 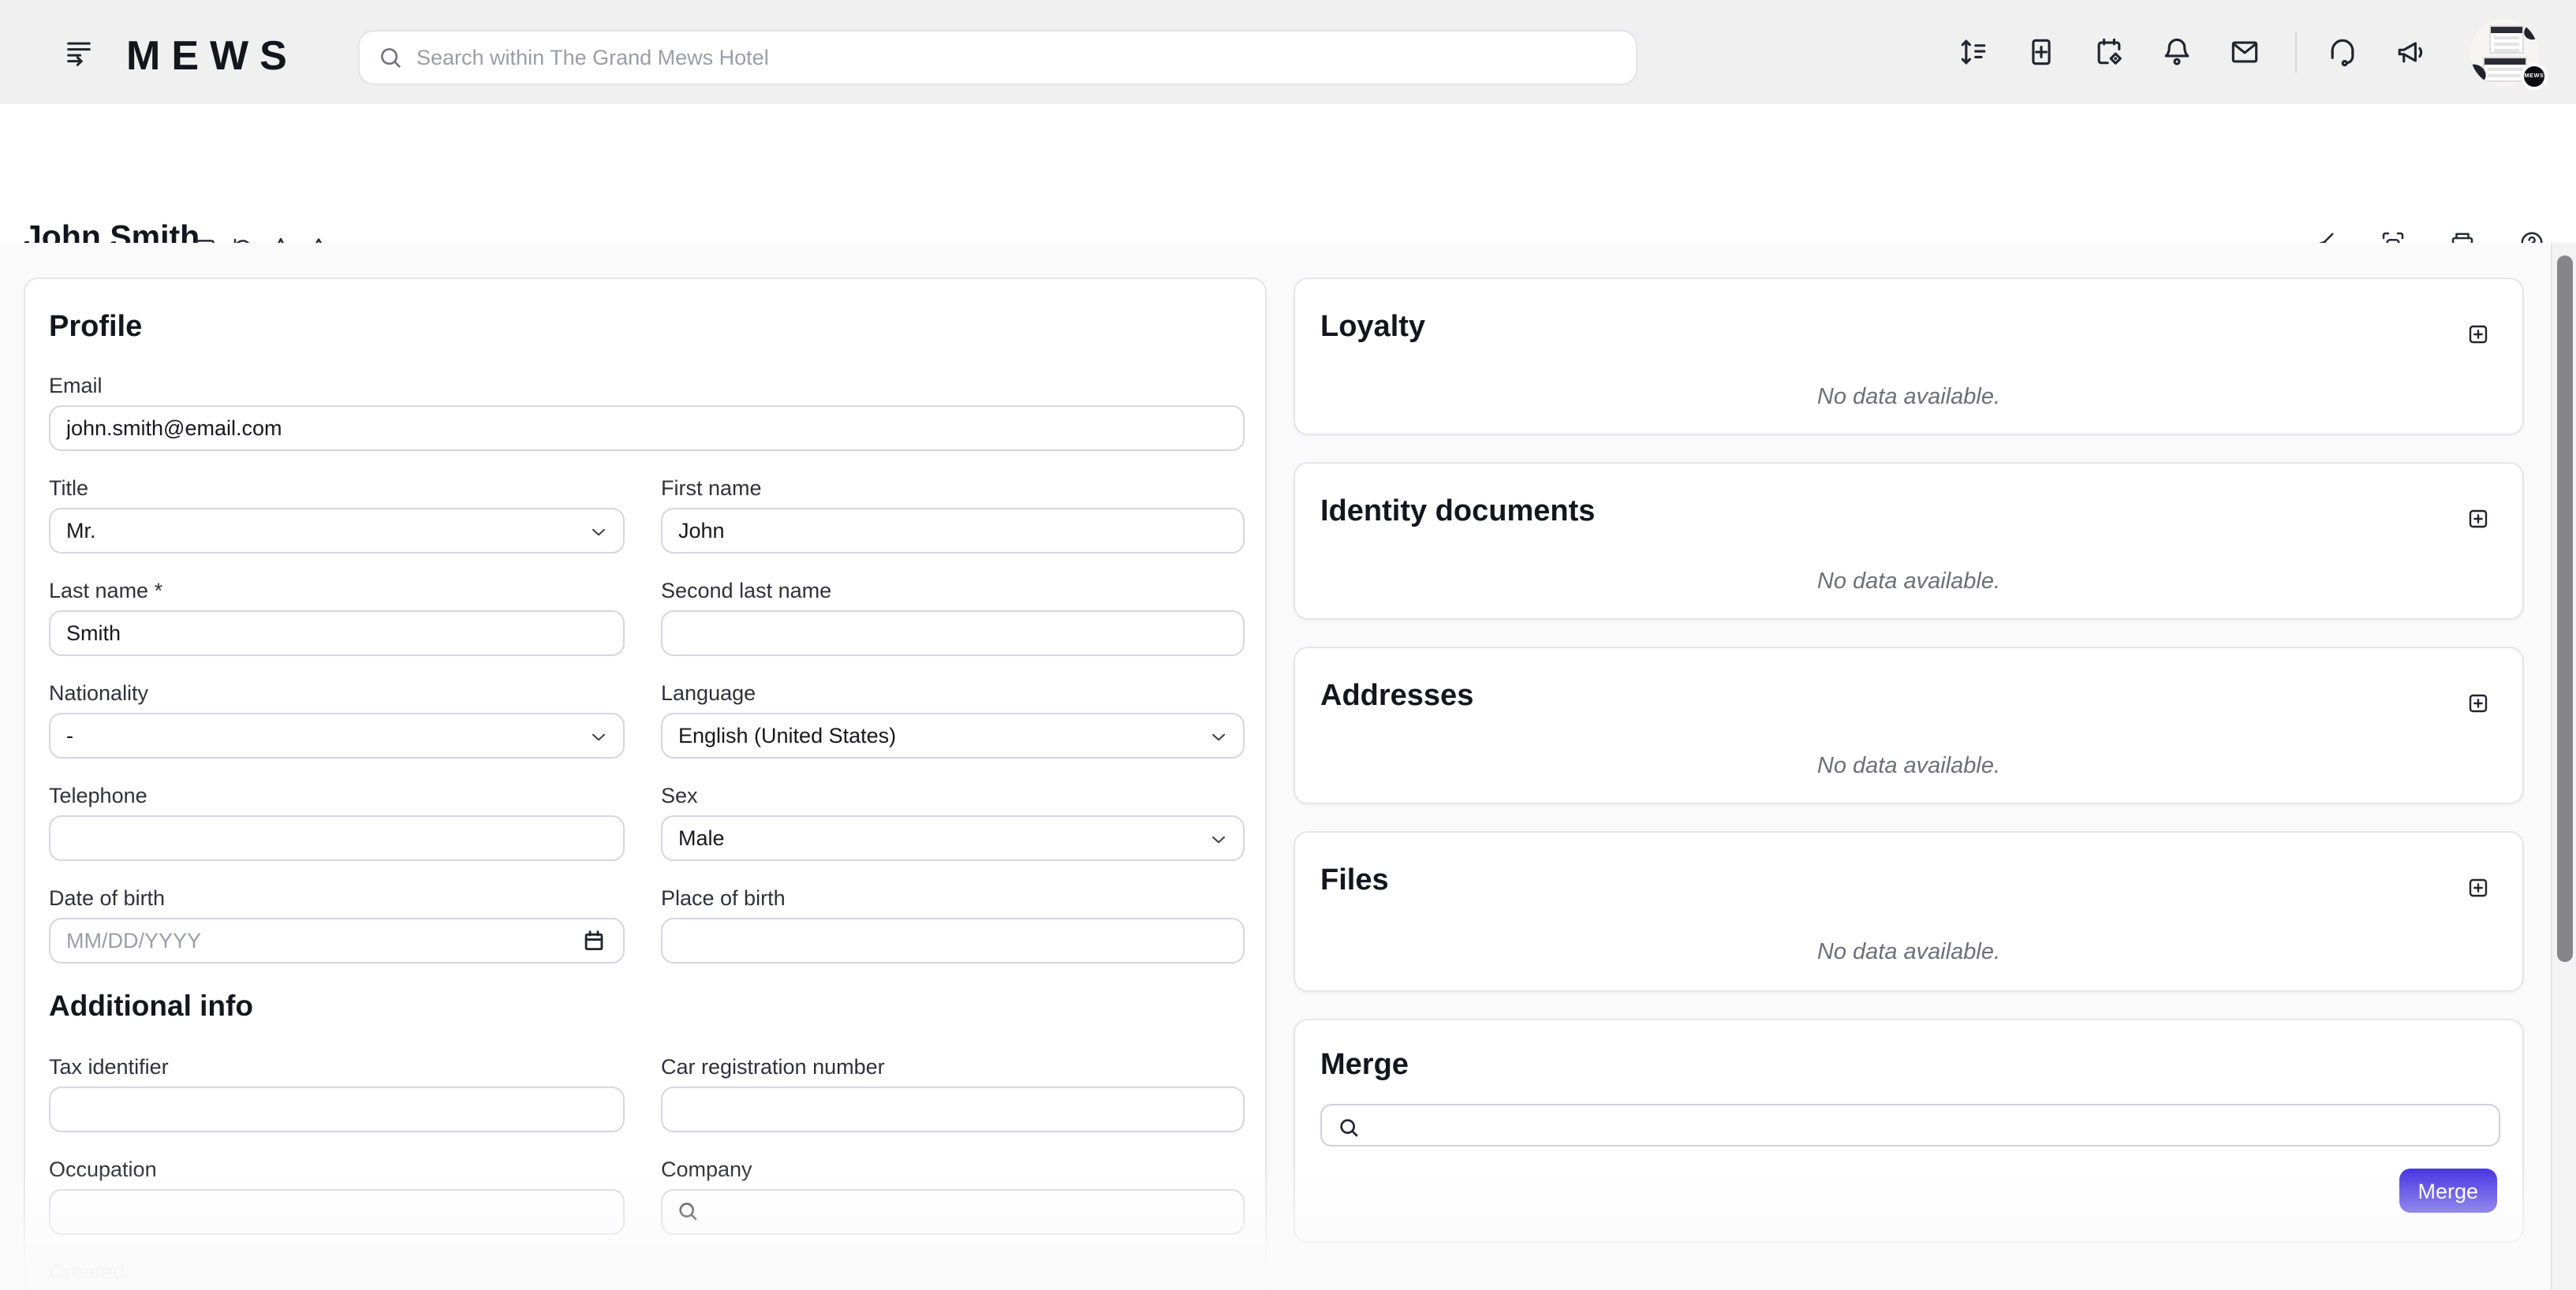 I want to click on language-label: Language, so click(x=708, y=693).